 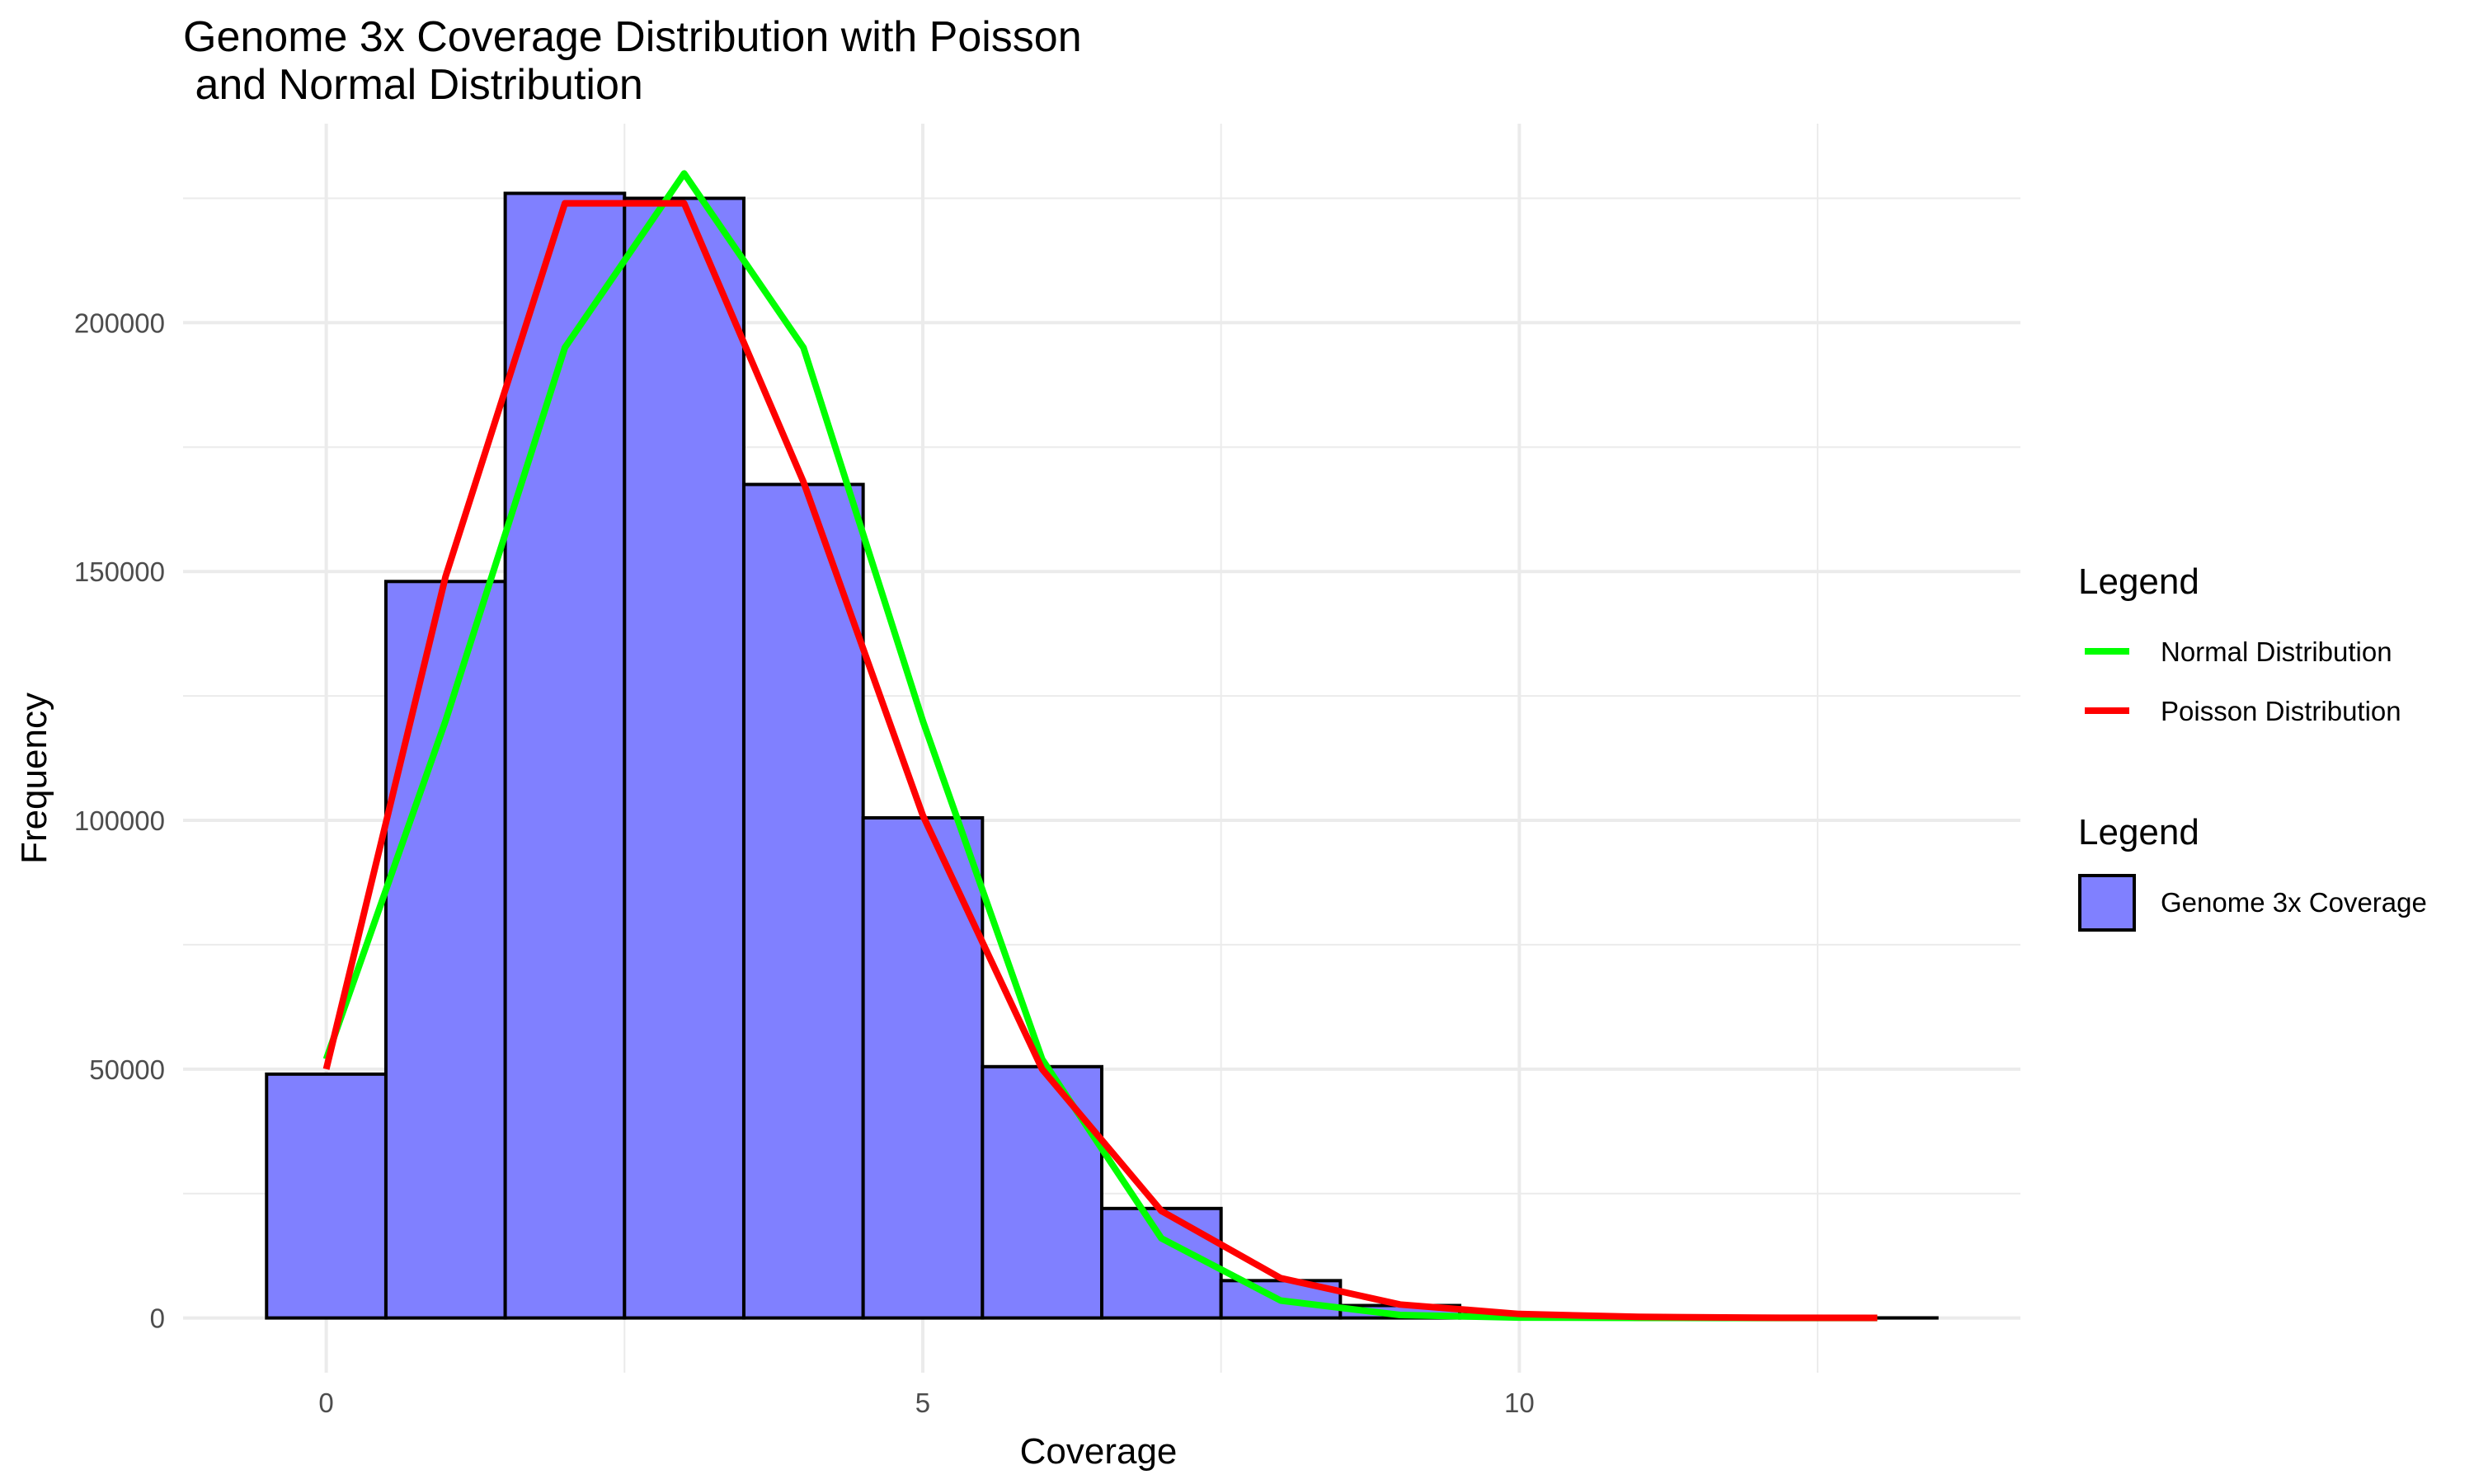 I want to click on legend-fill-key, so click(x=2107, y=903).